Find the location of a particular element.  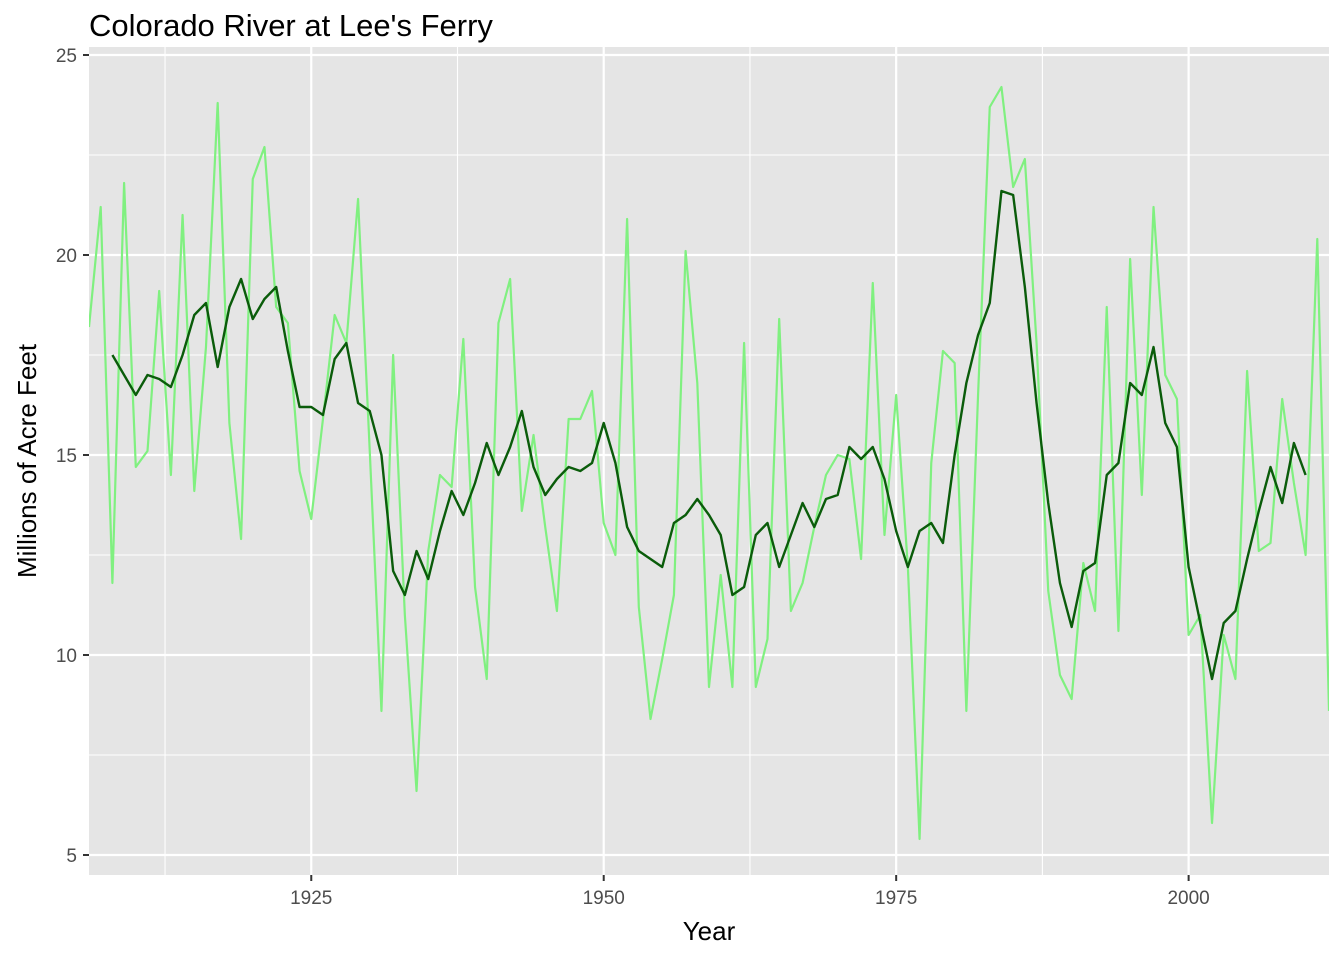

x-tick-label: 1975 is located at coordinates (896, 898).